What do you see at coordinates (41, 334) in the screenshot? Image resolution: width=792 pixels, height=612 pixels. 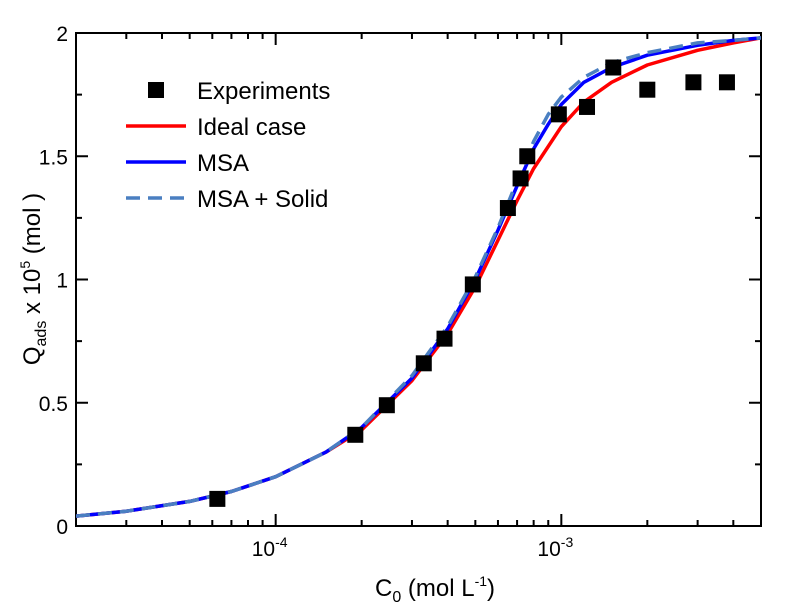 I see `y-axis-title-sub: ads` at bounding box center [41, 334].